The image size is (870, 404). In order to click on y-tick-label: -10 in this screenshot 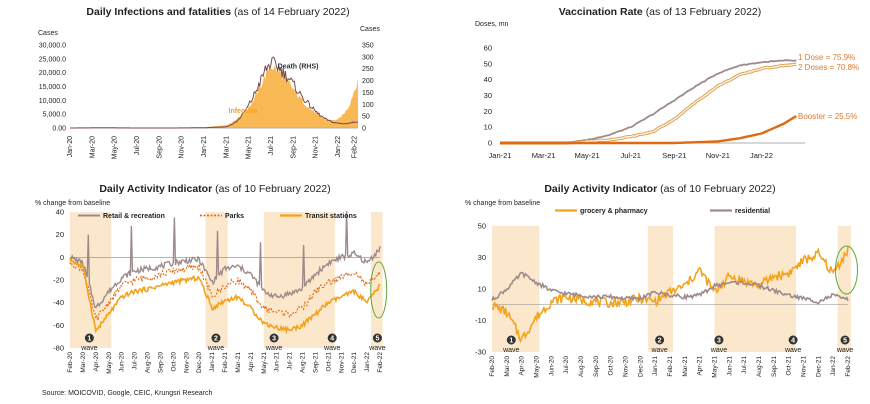, I will do `click(480, 320)`.